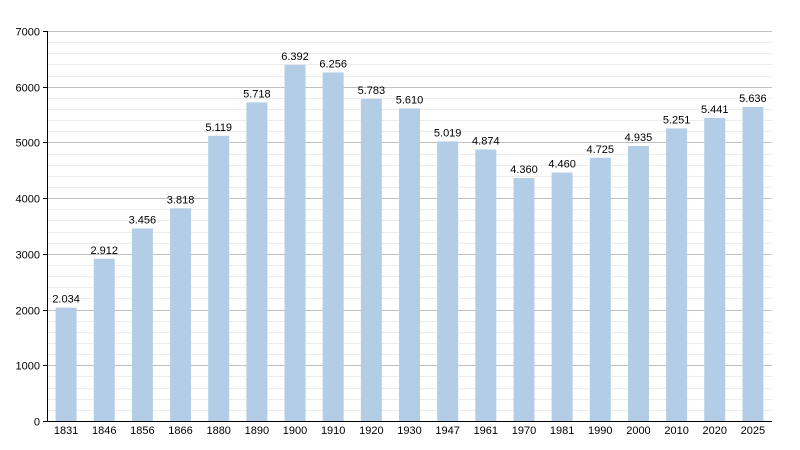  Describe the element at coordinates (600, 431) in the screenshot. I see `x-tick-label: 1990` at that location.